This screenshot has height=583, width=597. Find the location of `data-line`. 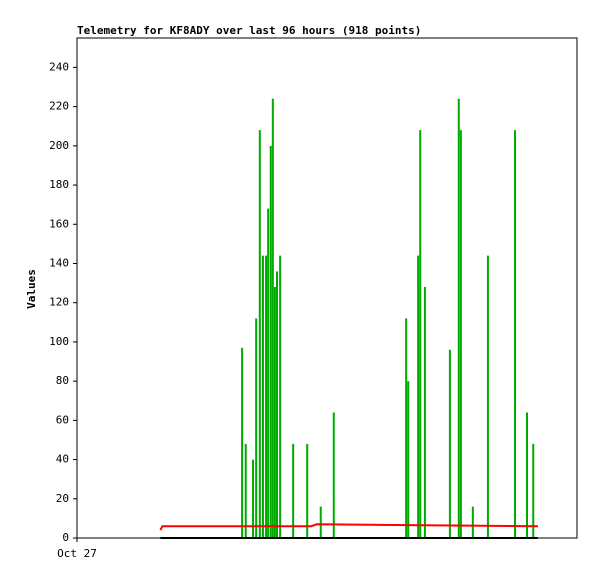

data-line is located at coordinates (348, 527).